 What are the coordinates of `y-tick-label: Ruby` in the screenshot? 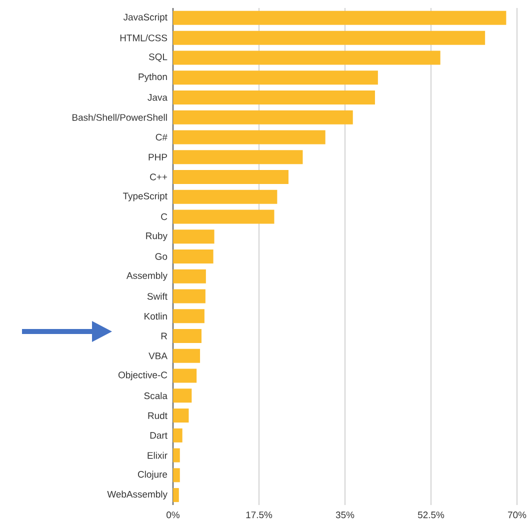 It's located at (157, 237).